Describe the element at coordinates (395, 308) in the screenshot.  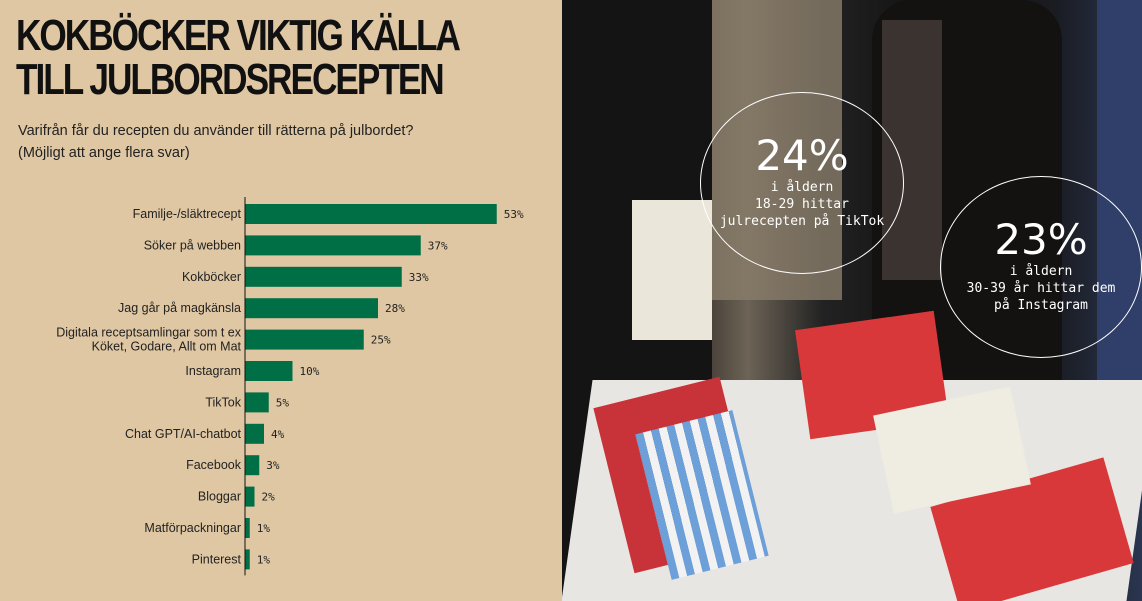
I see `value-label: 28%` at that location.